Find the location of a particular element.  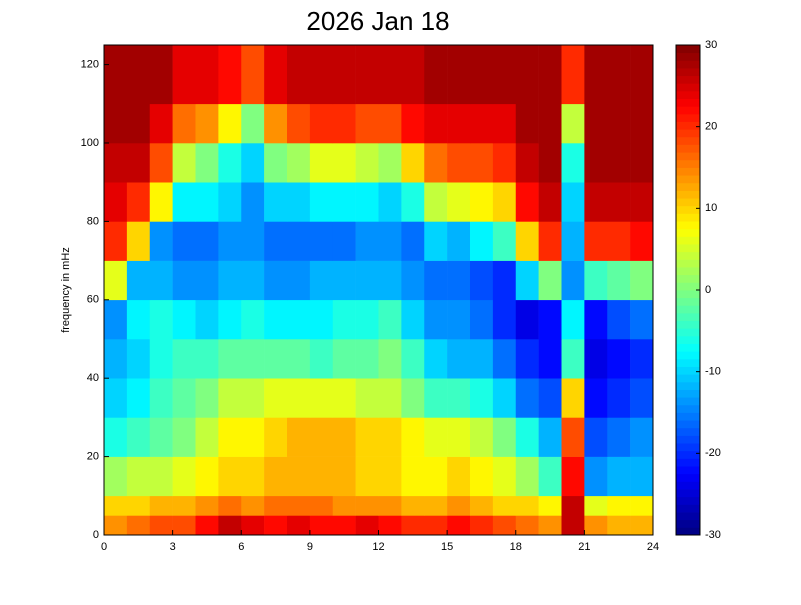

x-tick-label: 6 is located at coordinates (241, 547).